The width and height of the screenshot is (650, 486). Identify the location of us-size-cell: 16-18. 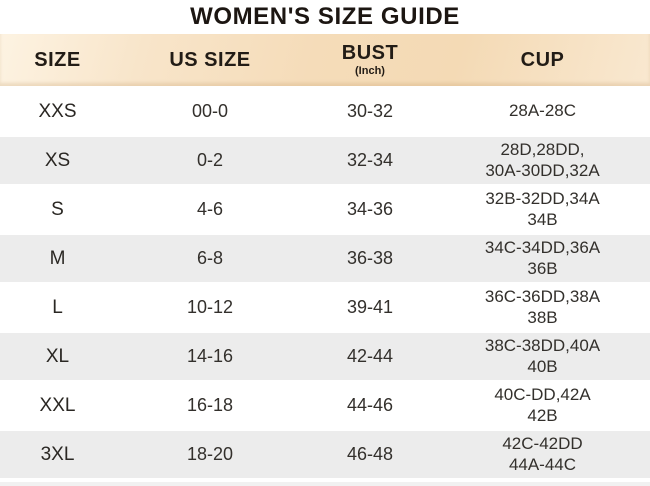
(210, 405).